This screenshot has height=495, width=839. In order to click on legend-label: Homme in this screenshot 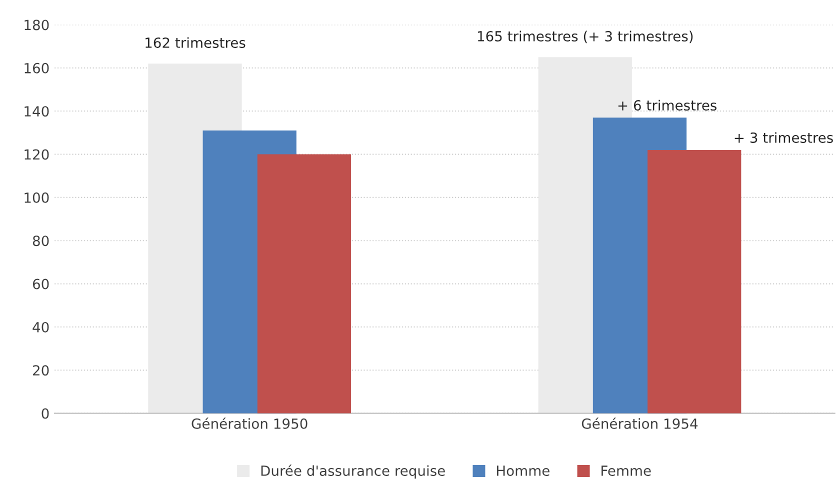, I will do `click(523, 471)`.